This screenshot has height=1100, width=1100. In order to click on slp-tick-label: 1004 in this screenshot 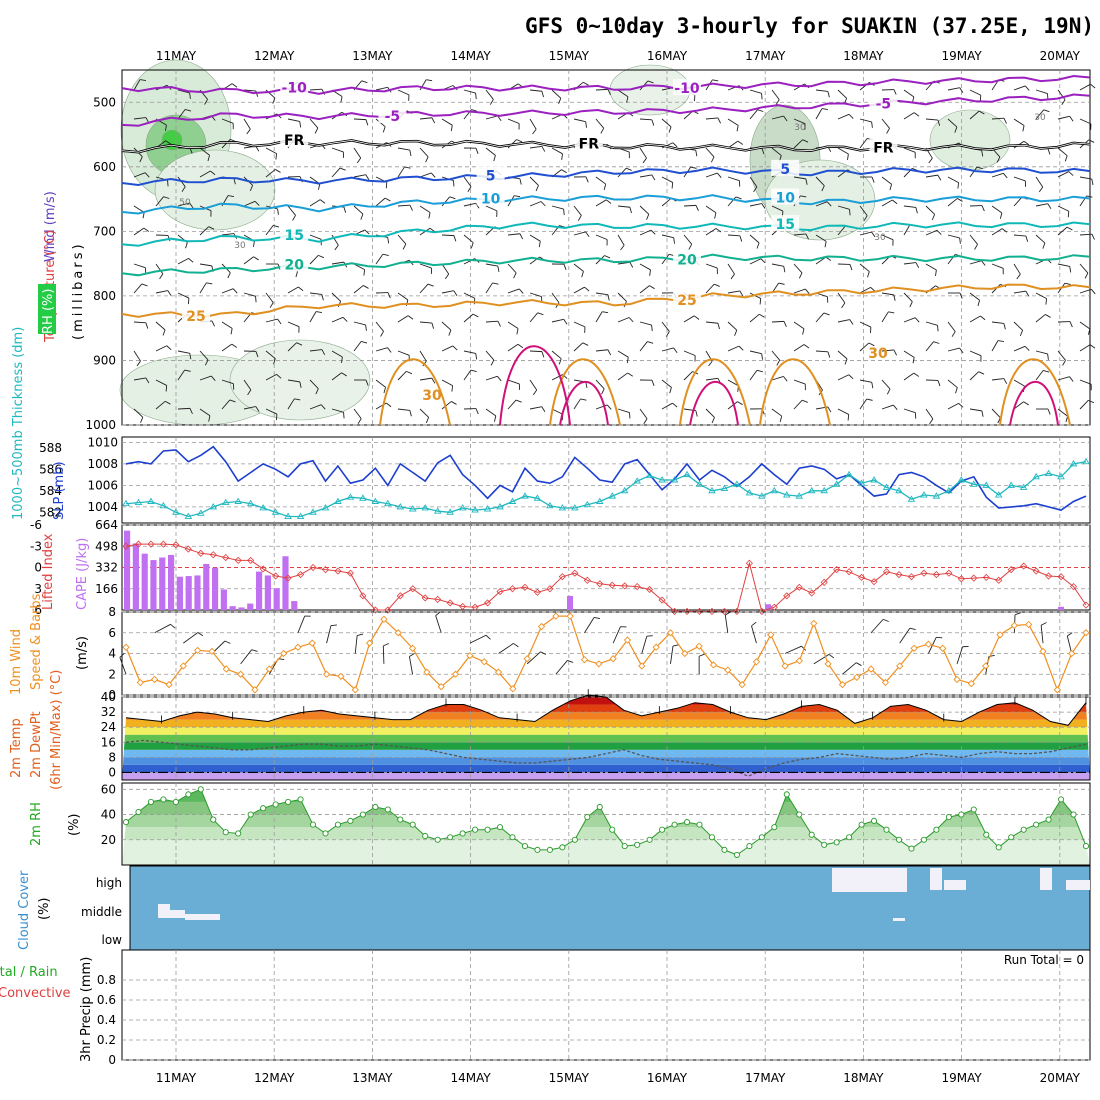, I will do `click(102, 507)`.